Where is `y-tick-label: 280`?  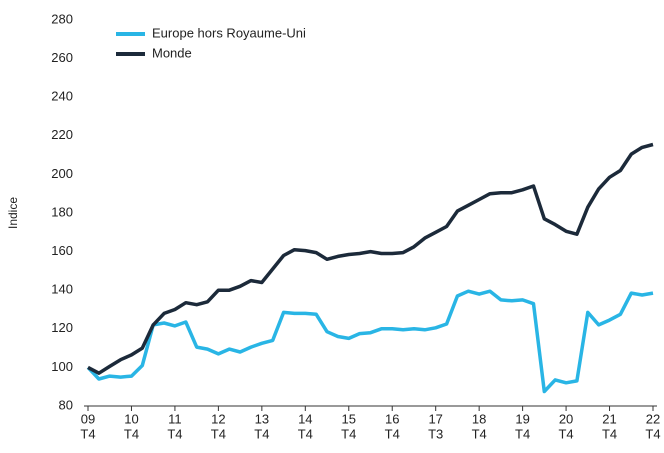
y-tick-label: 280 is located at coordinates (62, 18).